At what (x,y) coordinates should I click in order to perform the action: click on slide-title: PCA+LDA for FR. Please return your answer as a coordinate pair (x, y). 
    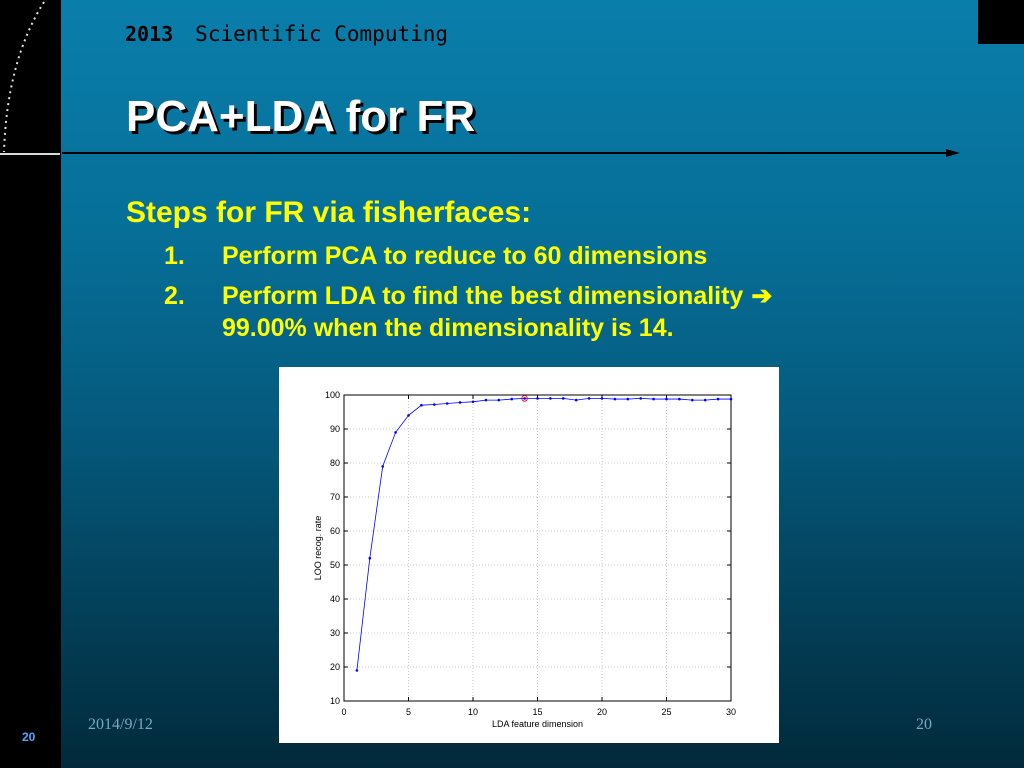
    Looking at the image, I should click on (301, 116).